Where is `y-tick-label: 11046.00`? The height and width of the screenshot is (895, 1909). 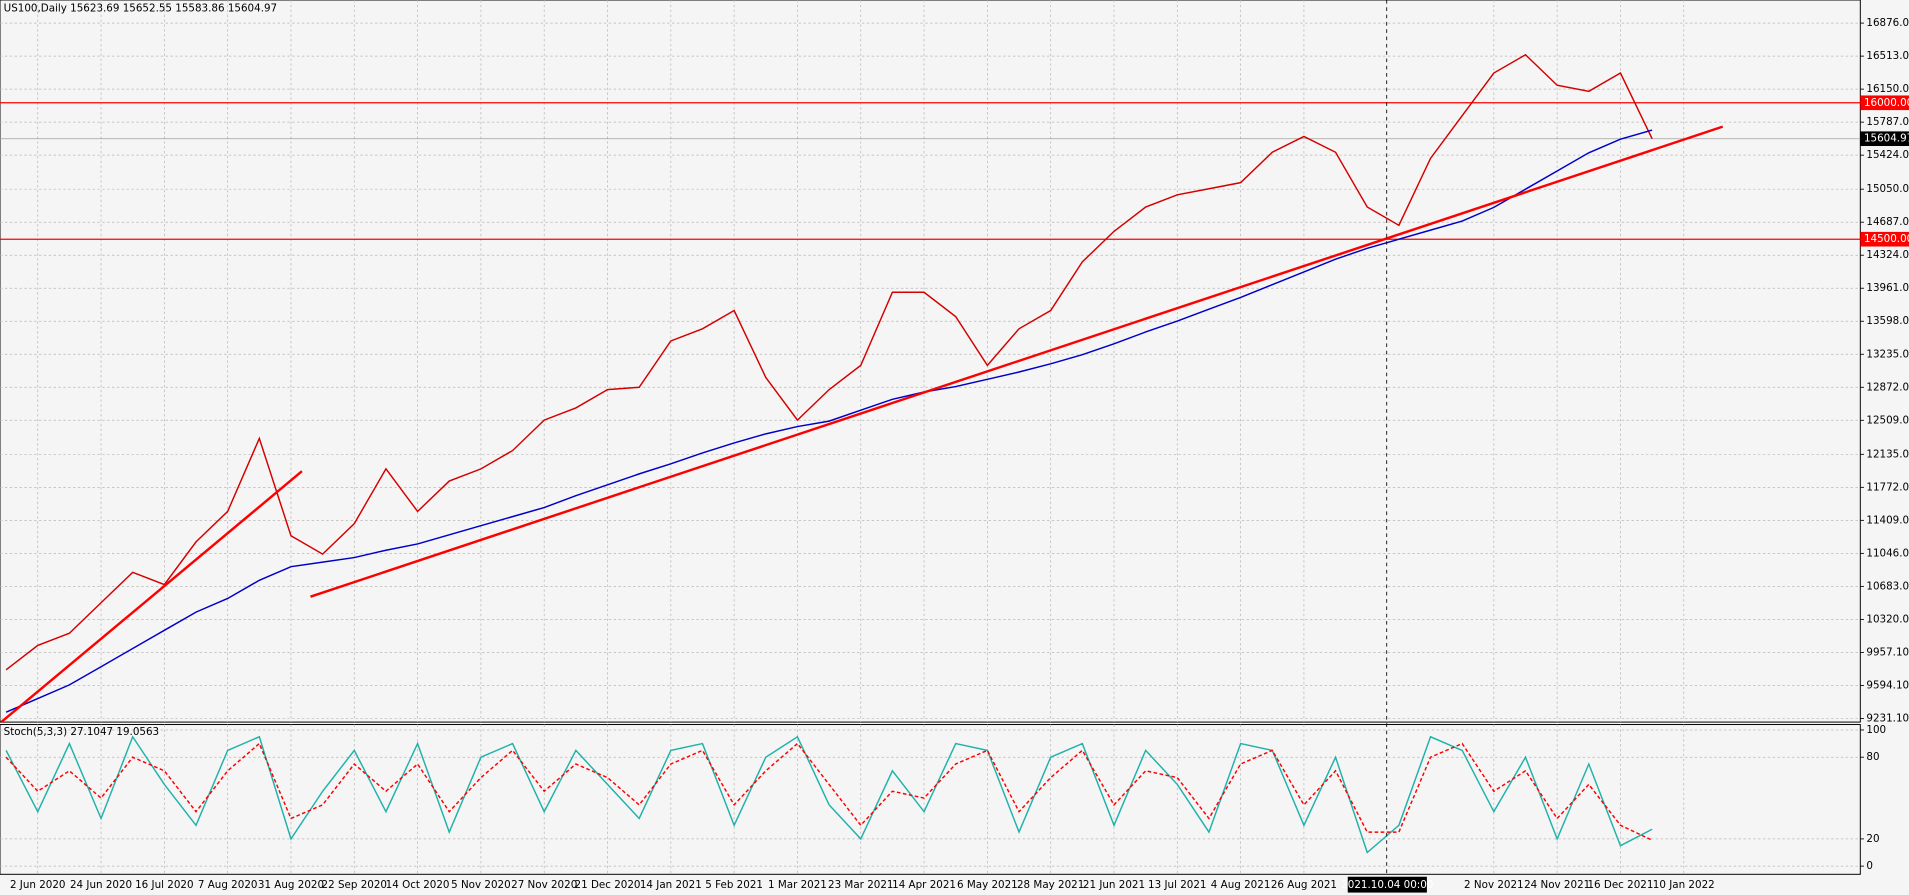
y-tick-label: 11046.00 is located at coordinates (1887, 553).